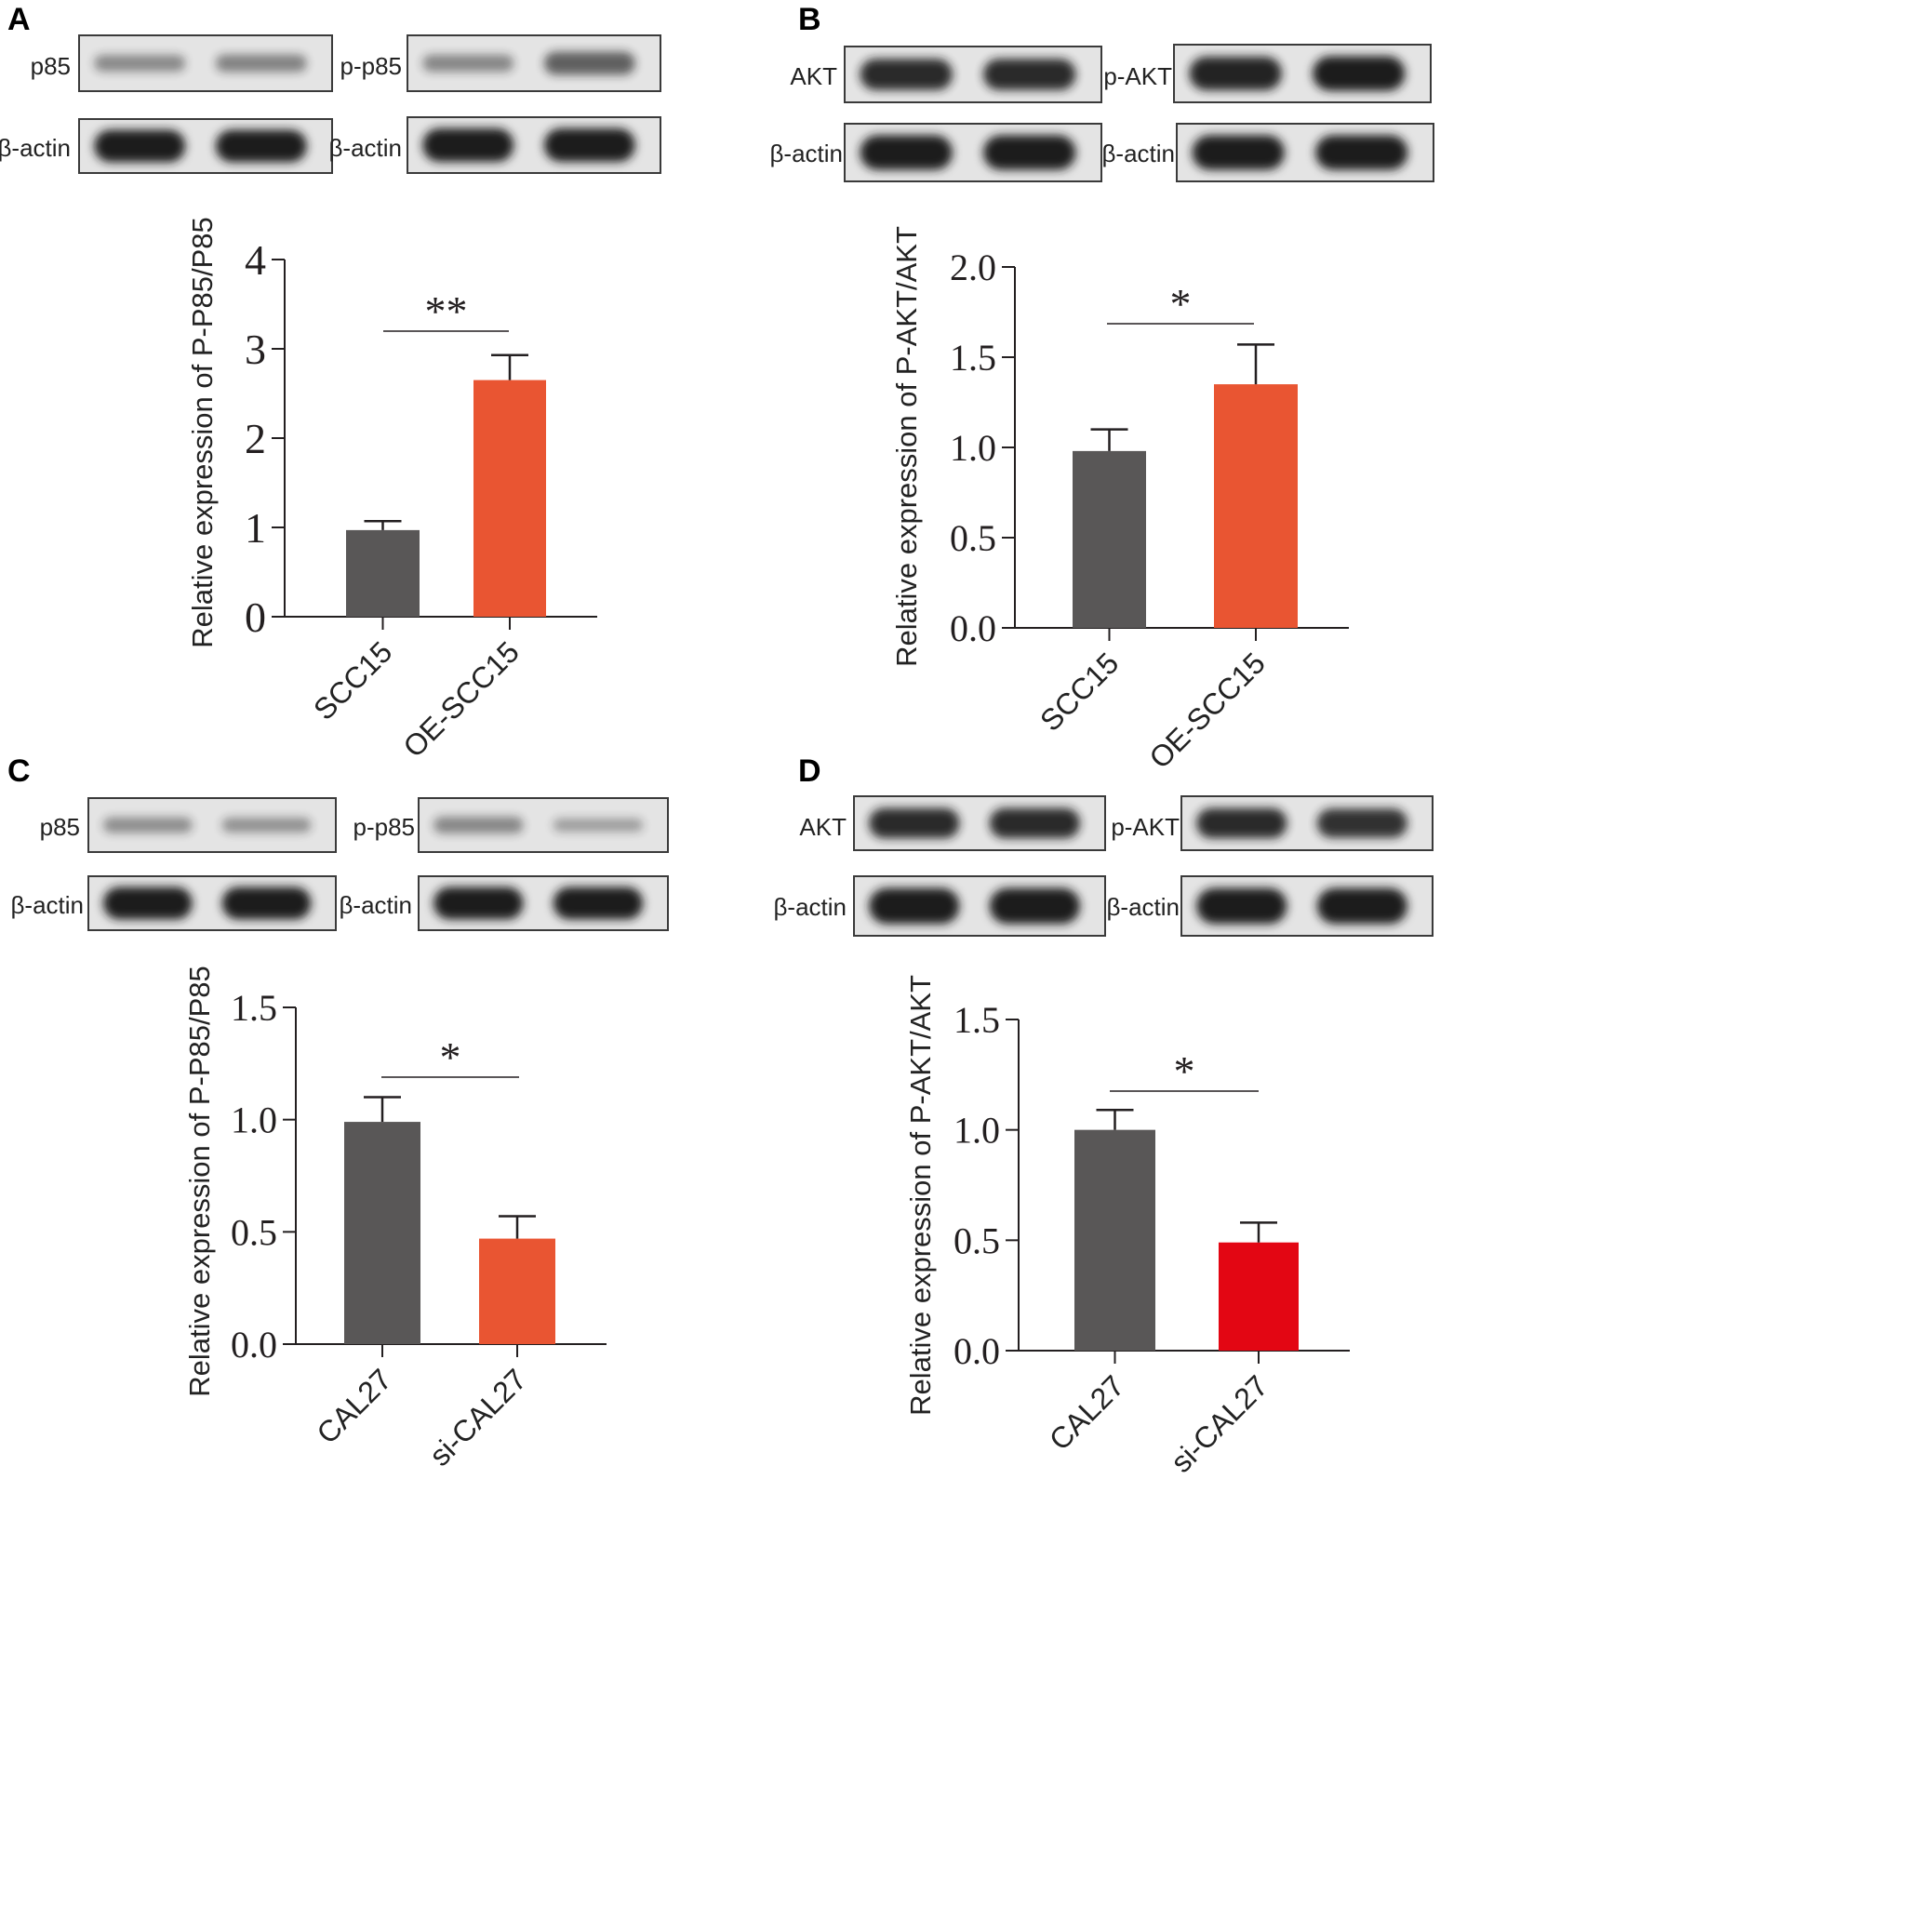  What do you see at coordinates (372, 66) in the screenshot?
I see `blot-label: p-p85` at bounding box center [372, 66].